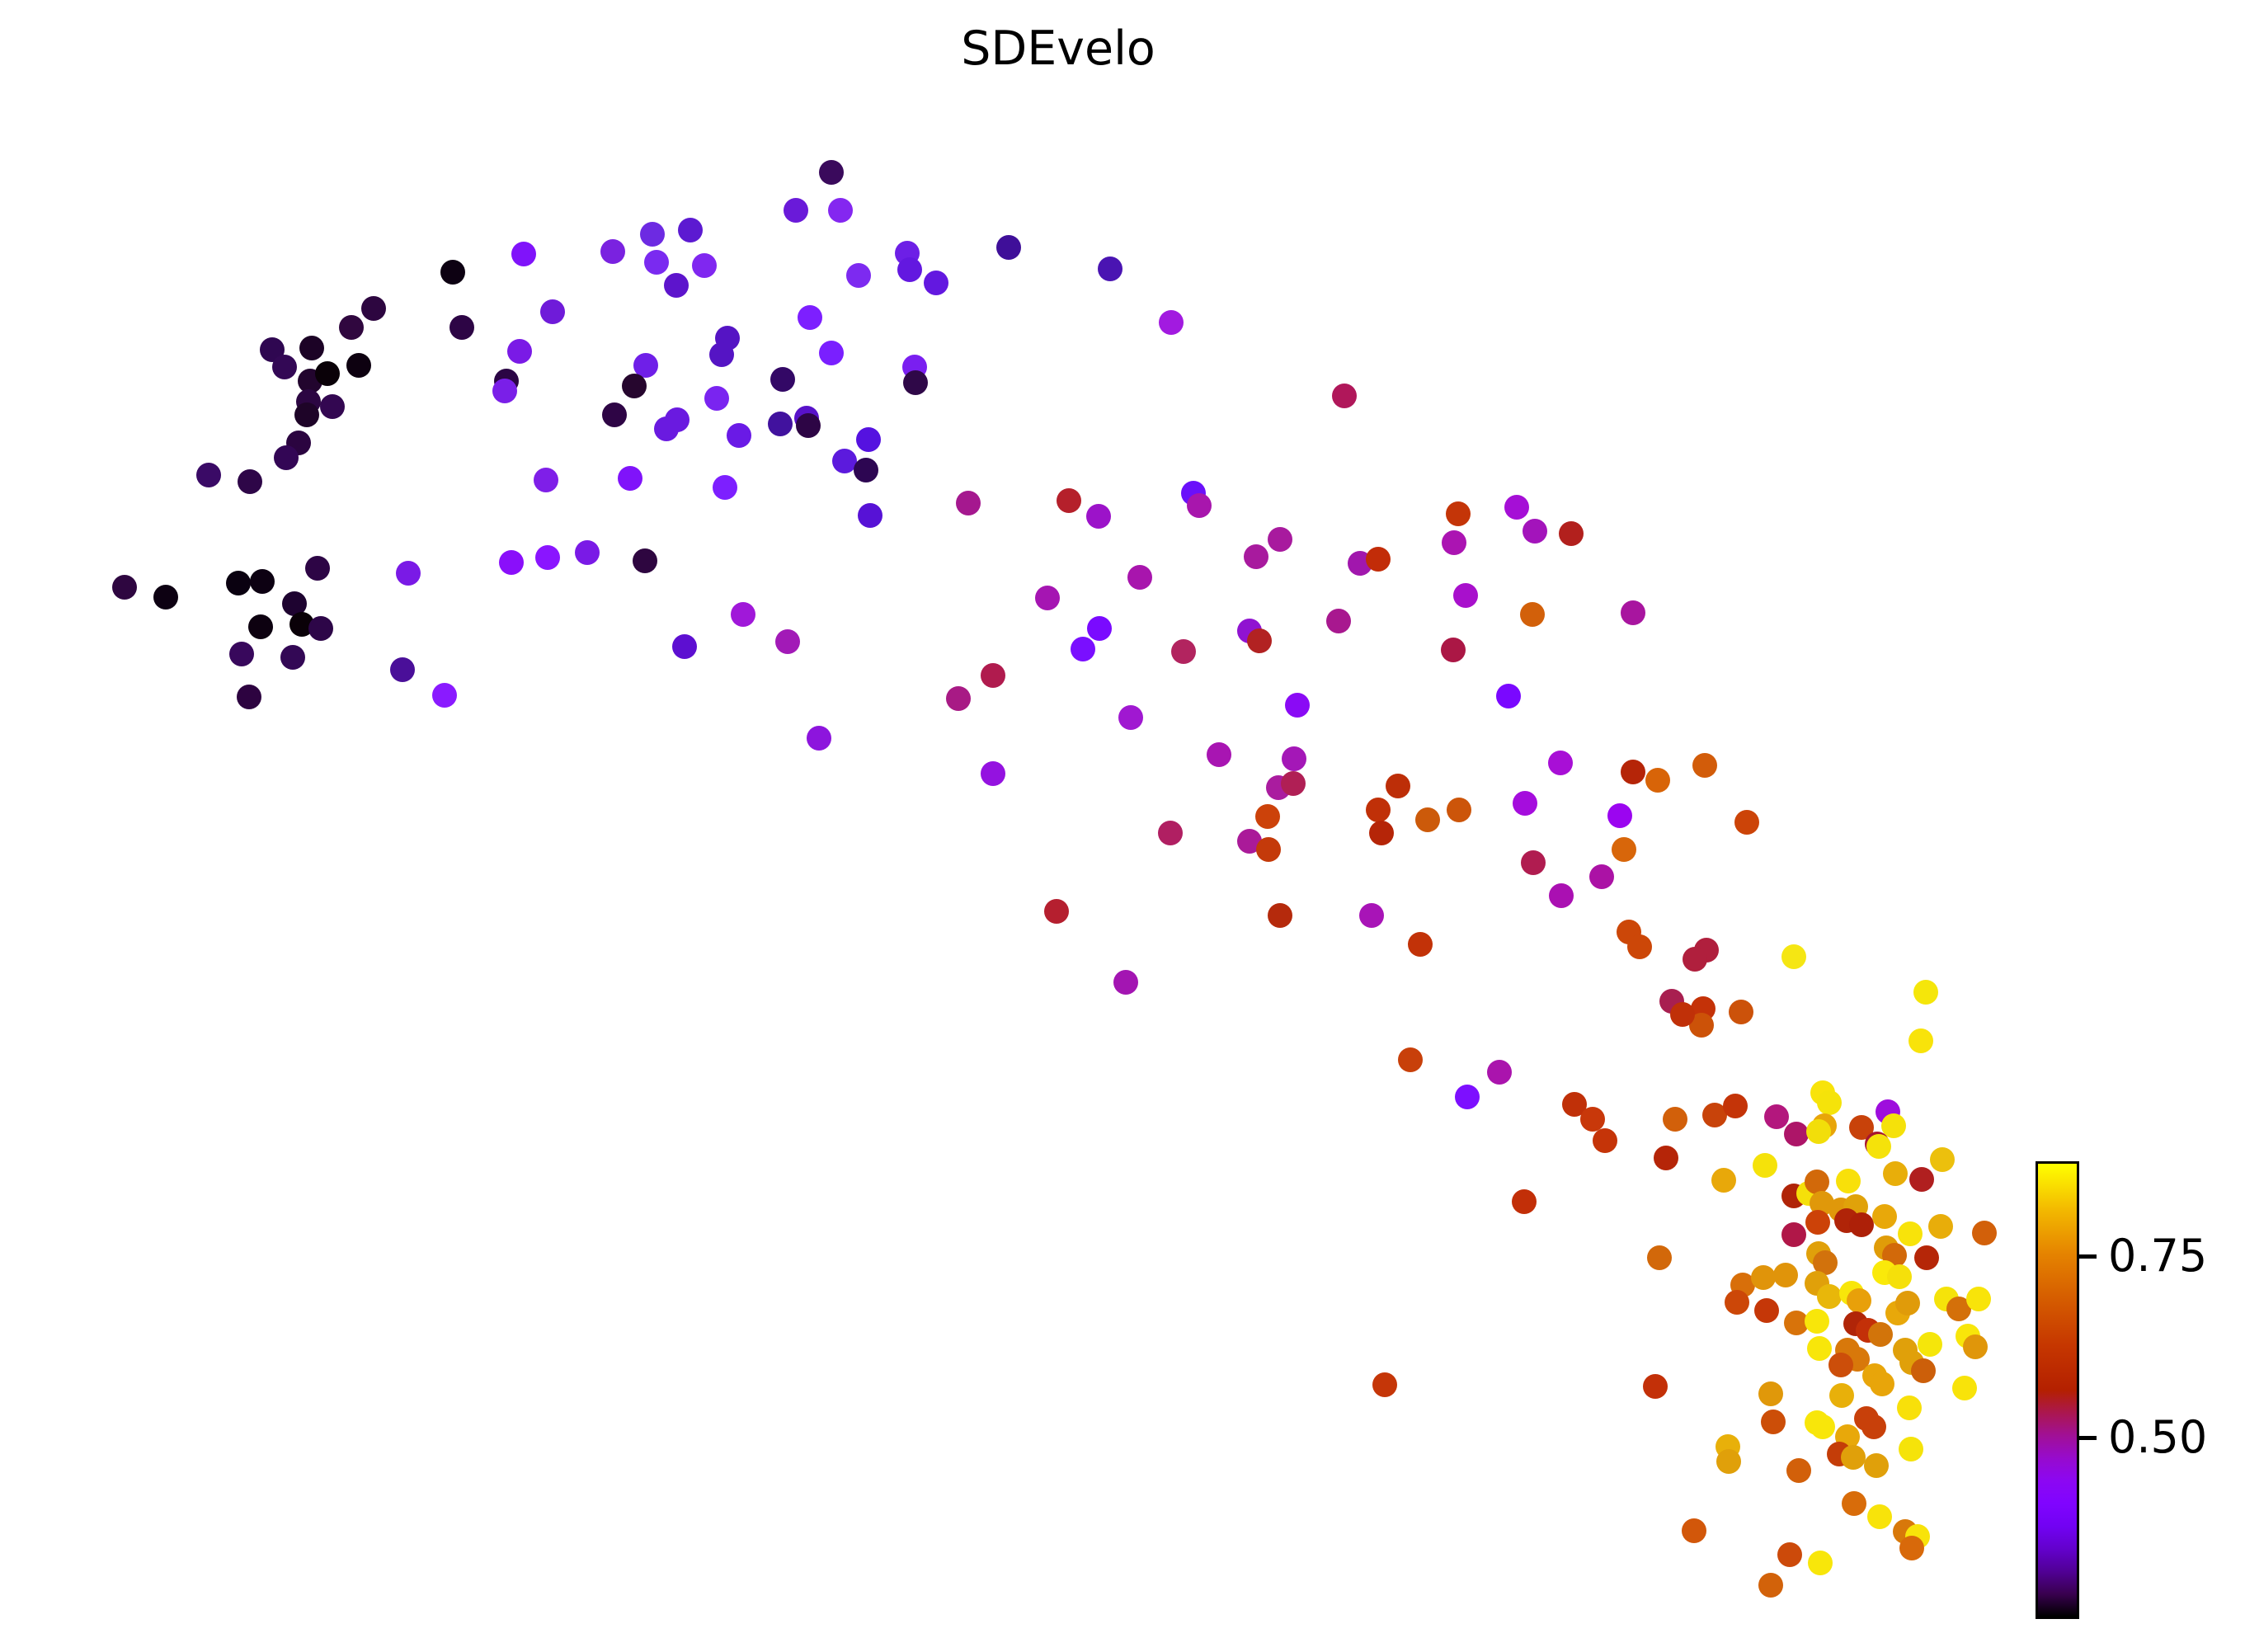 The image size is (2245, 1652). What do you see at coordinates (2158, 1256) in the screenshot?
I see `colorbar-tick-label: 0.75` at bounding box center [2158, 1256].